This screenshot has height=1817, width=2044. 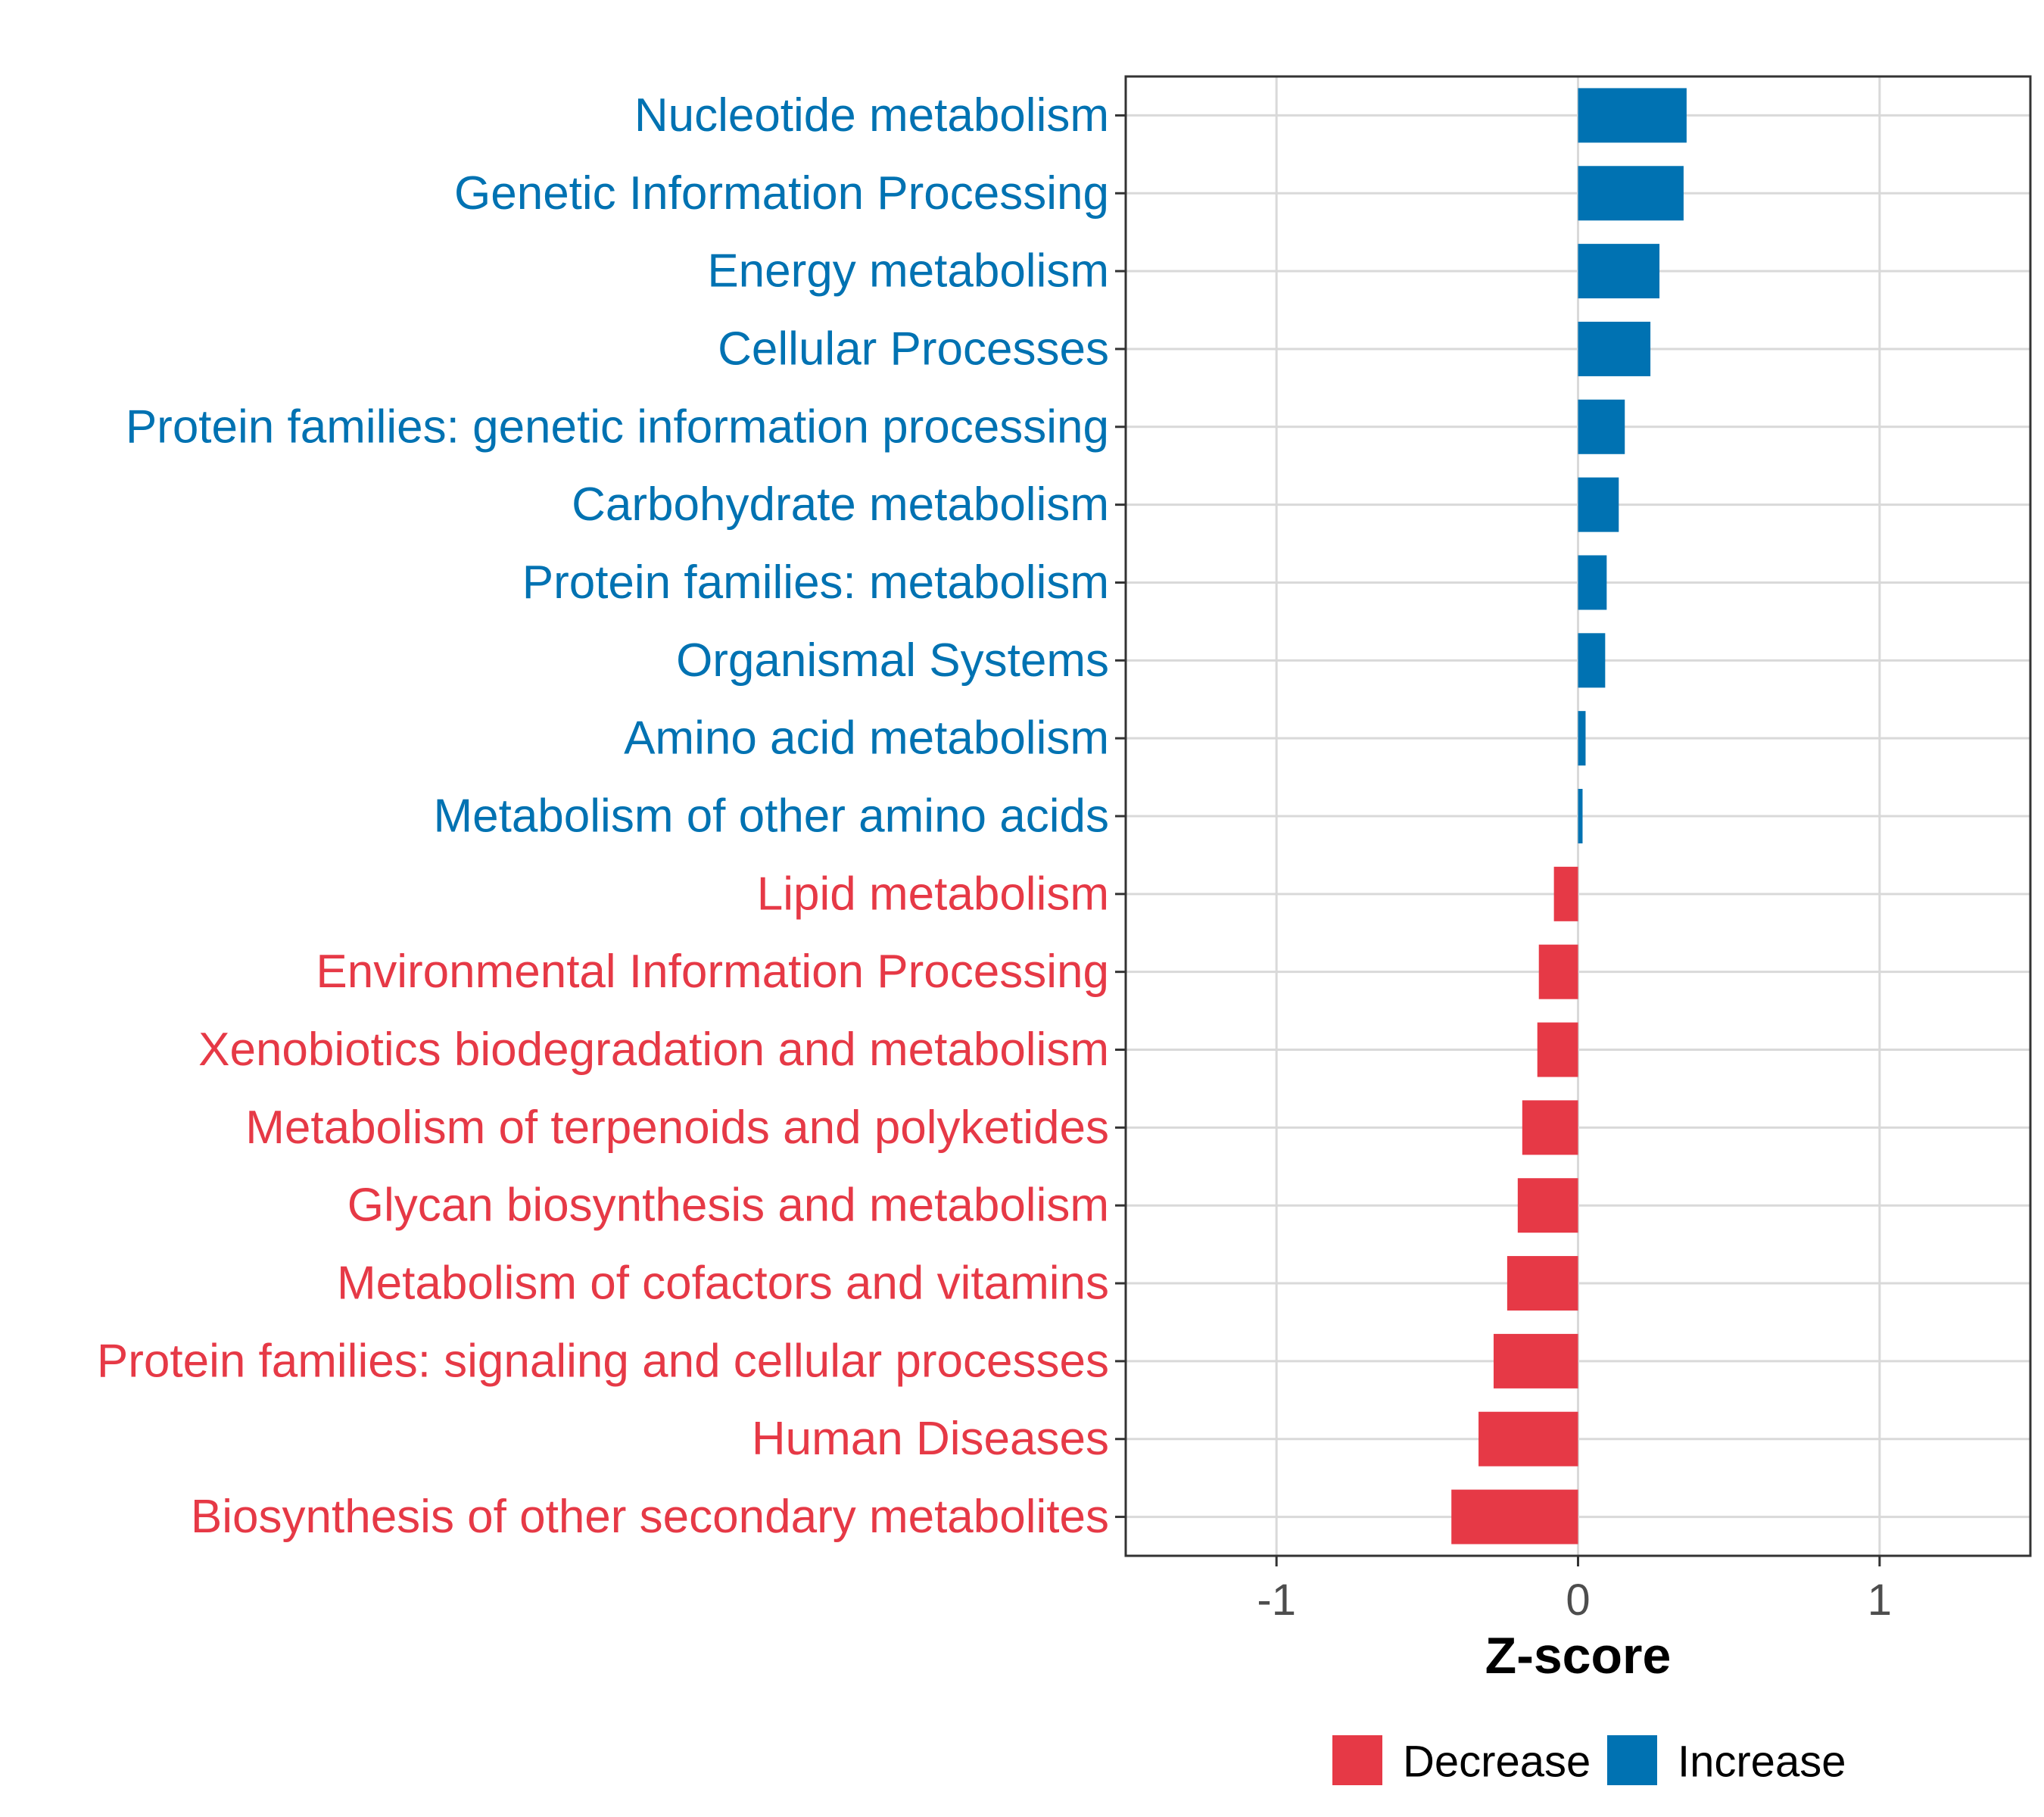 I want to click on category-label: Genetic Information Processing, so click(x=781, y=193).